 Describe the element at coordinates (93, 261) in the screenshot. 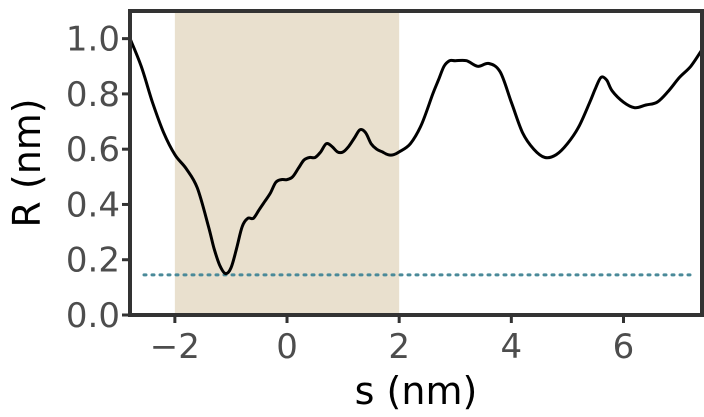

I see `y-tick-label: 0.2` at that location.